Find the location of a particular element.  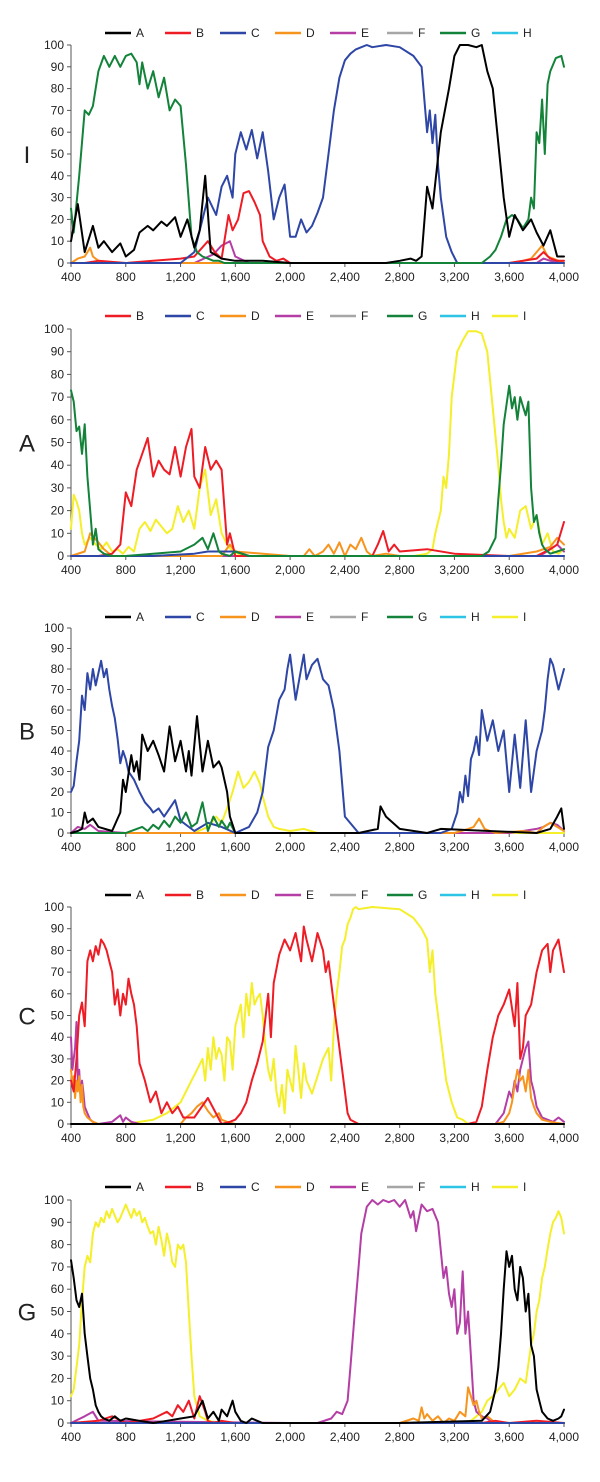

legend-label-A: A is located at coordinates (140, 33).